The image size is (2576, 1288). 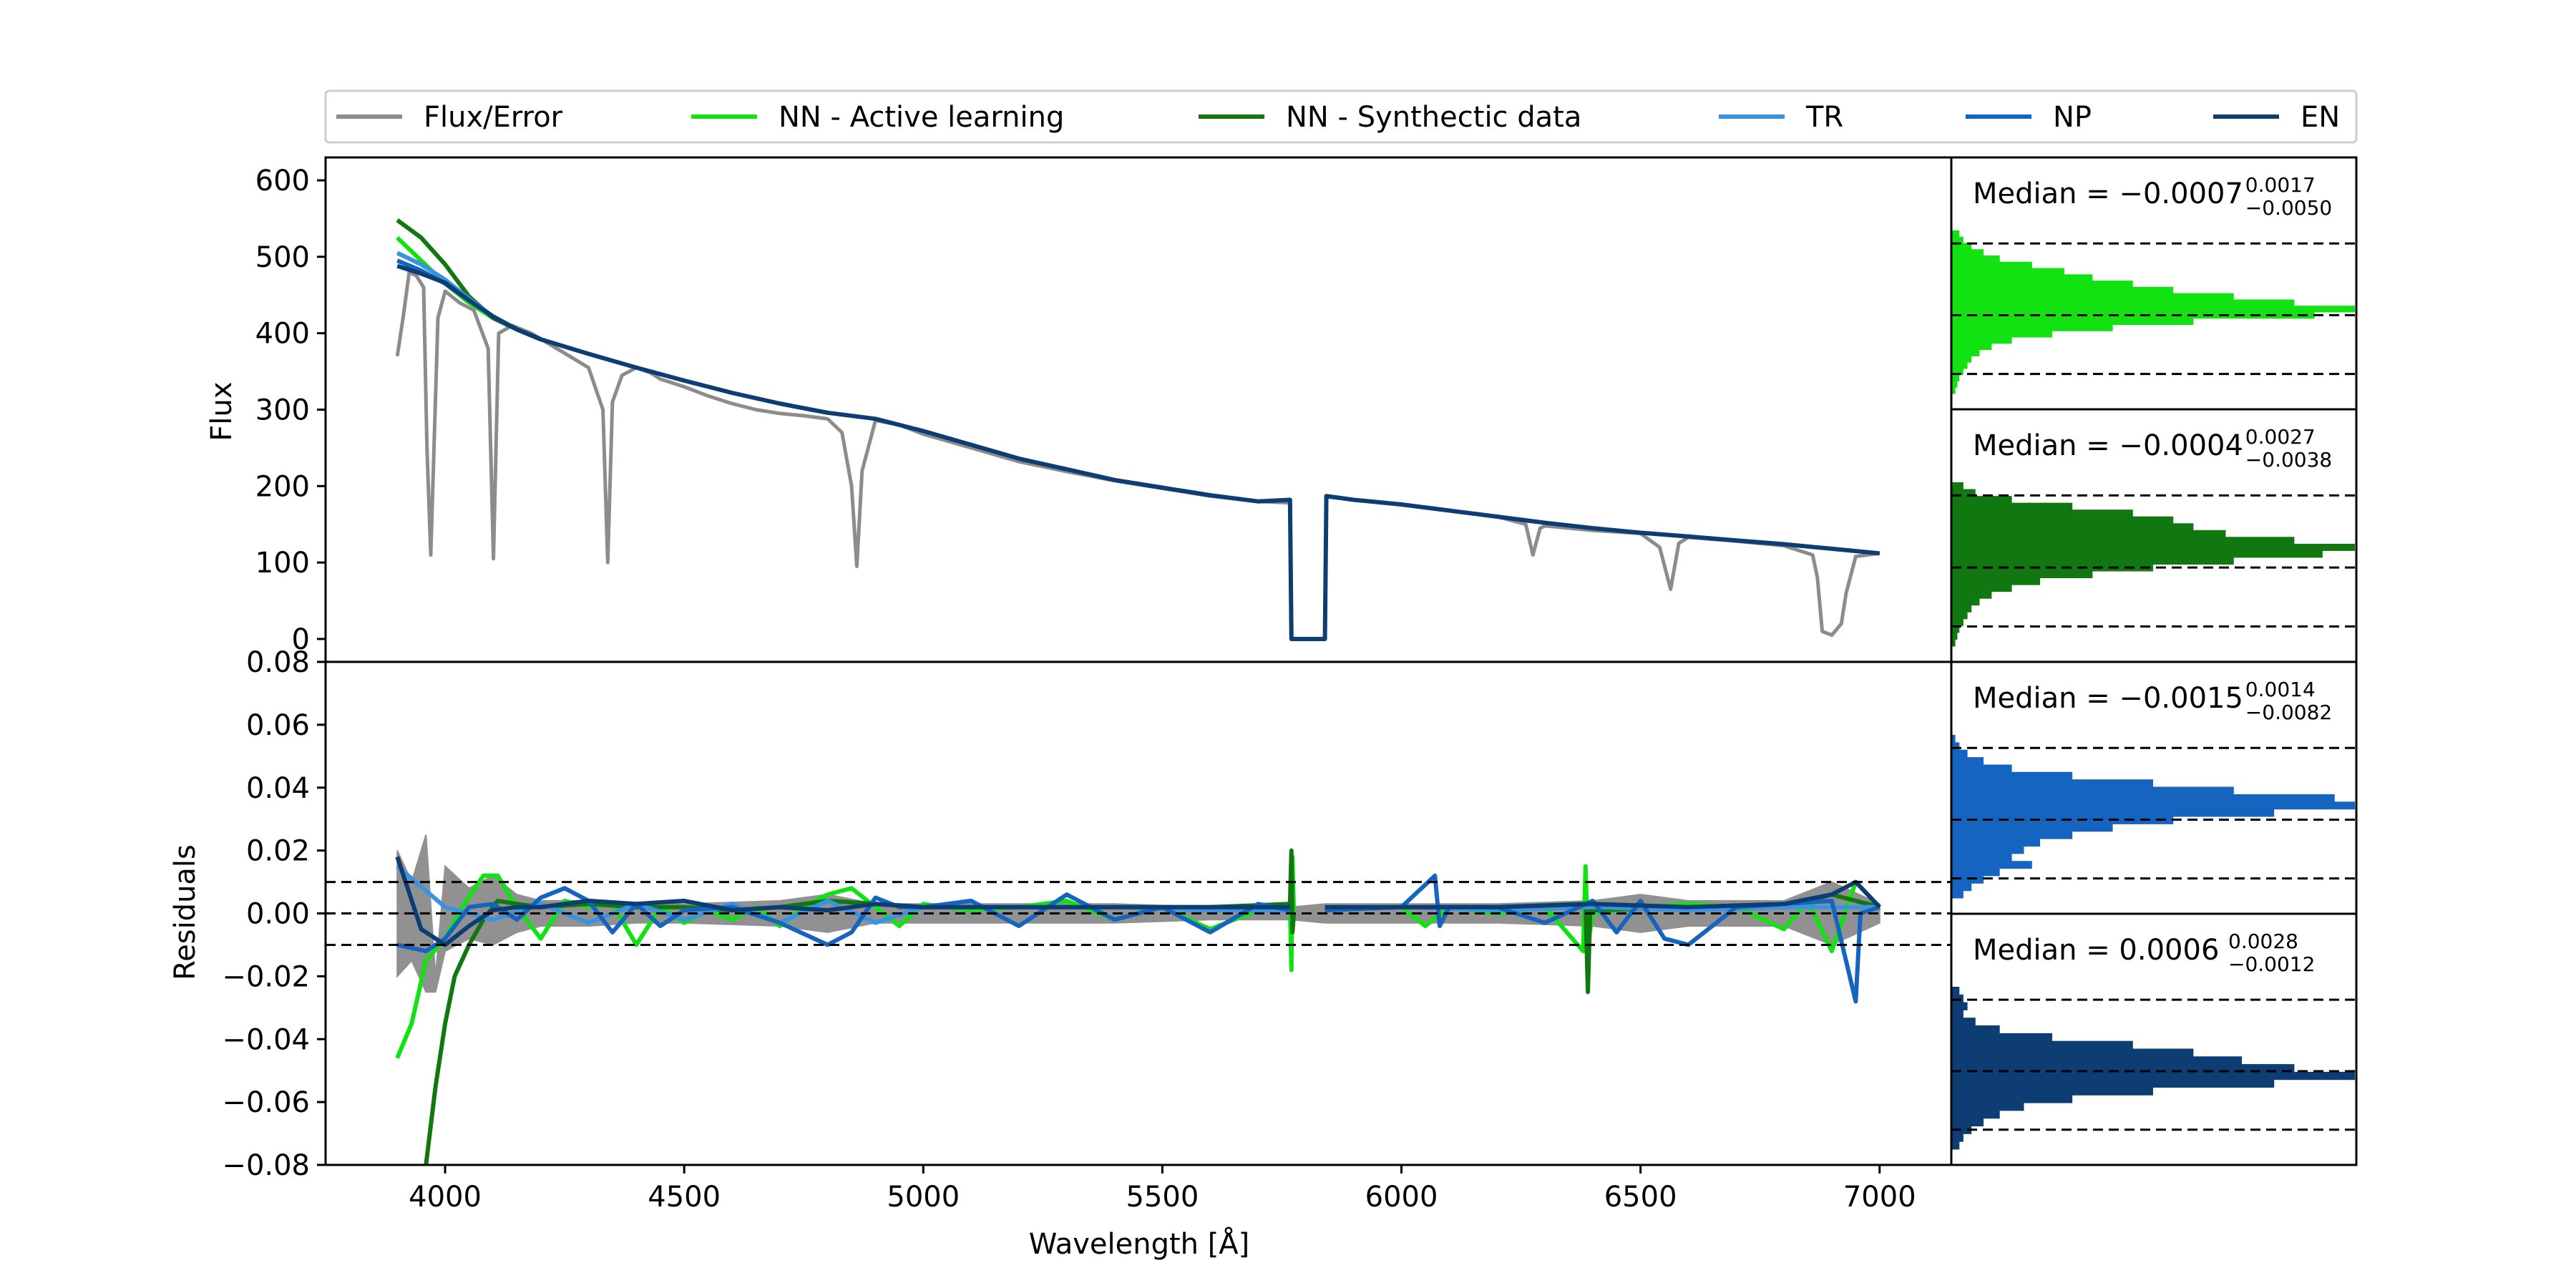 What do you see at coordinates (2108, 193) in the screenshot?
I see `histogram-median-label: Median = −0.0007` at bounding box center [2108, 193].